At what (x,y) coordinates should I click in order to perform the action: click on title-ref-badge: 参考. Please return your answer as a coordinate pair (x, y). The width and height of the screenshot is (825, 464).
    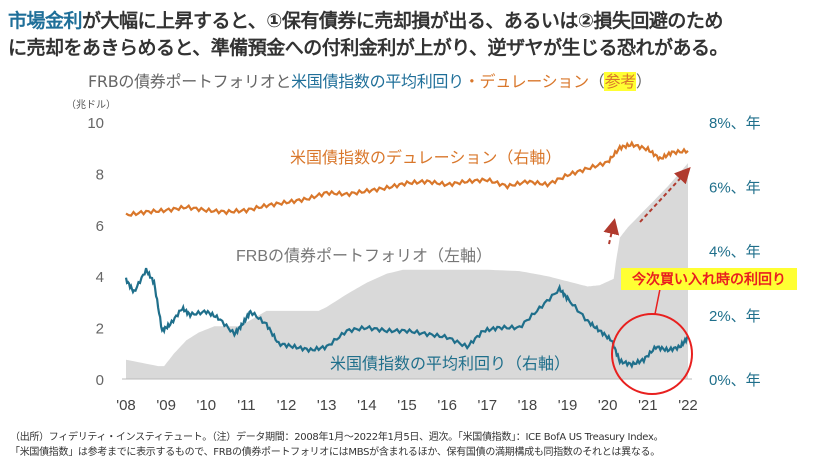
    Looking at the image, I should click on (620, 81).